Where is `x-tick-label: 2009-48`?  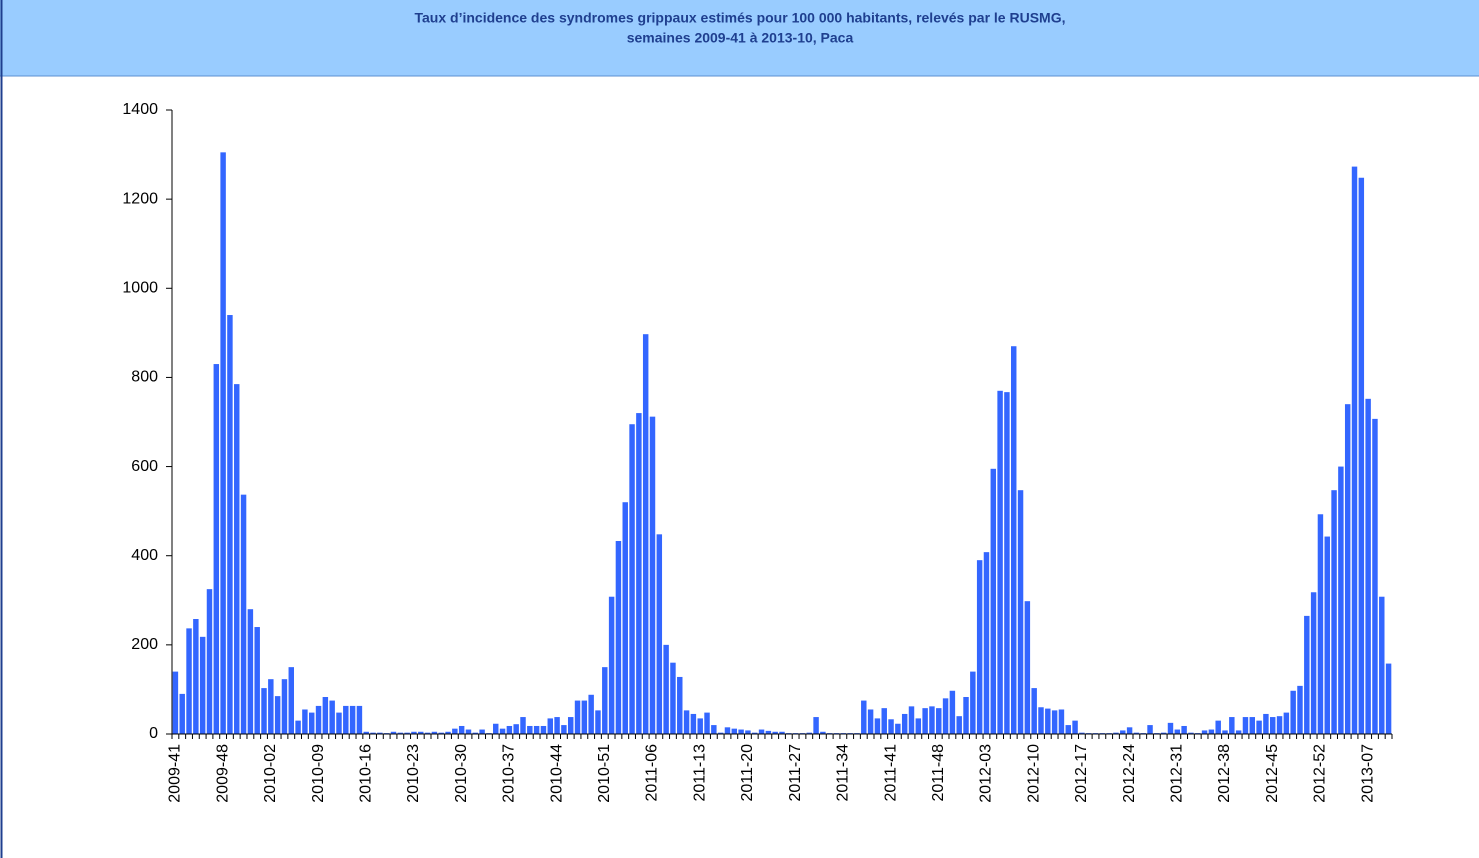 x-tick-label: 2009-48 is located at coordinates (222, 773).